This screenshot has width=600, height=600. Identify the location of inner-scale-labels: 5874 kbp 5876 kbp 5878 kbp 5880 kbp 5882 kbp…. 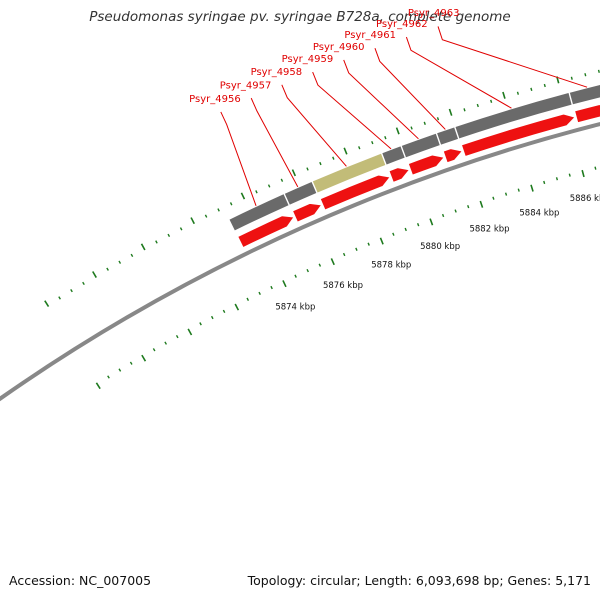
(437, 253).